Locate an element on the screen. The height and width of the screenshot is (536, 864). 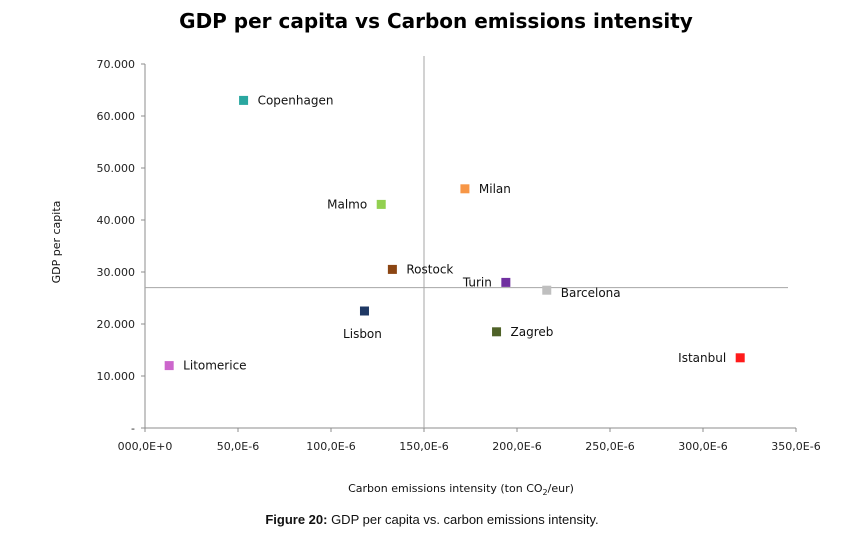
point-zagreb: Zagreb is located at coordinates (522, 332).